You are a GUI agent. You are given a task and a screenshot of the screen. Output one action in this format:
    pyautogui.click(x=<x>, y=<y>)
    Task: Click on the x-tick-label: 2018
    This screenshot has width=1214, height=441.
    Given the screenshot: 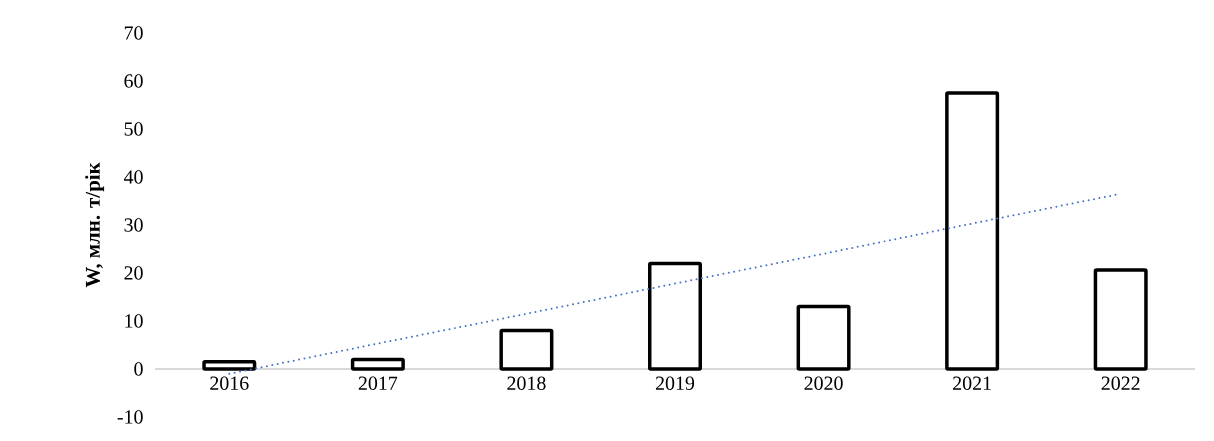 What is the action you would take?
    pyautogui.click(x=526, y=383)
    